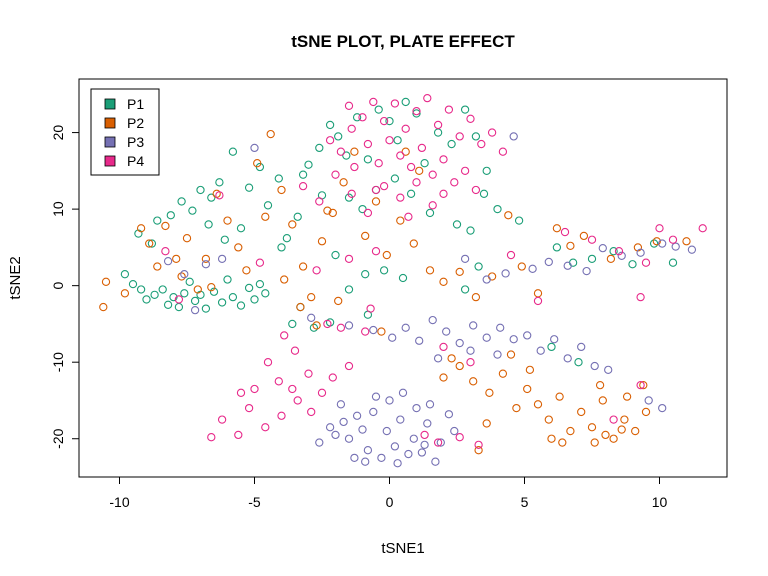 This screenshot has width=768, height=576. I want to click on legend-swatch-p4, so click(110, 161).